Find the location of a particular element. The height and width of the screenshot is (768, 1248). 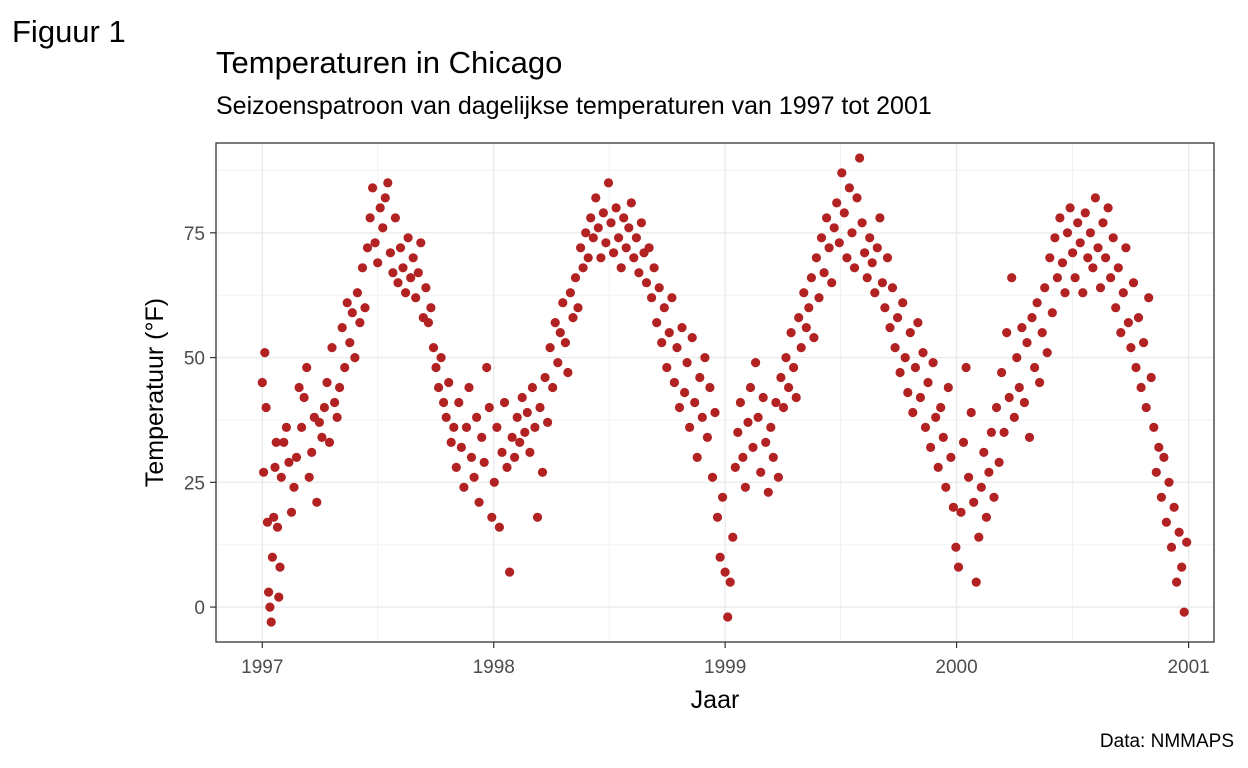

chart-title: Temperaturen in Chicago is located at coordinates (389, 62).